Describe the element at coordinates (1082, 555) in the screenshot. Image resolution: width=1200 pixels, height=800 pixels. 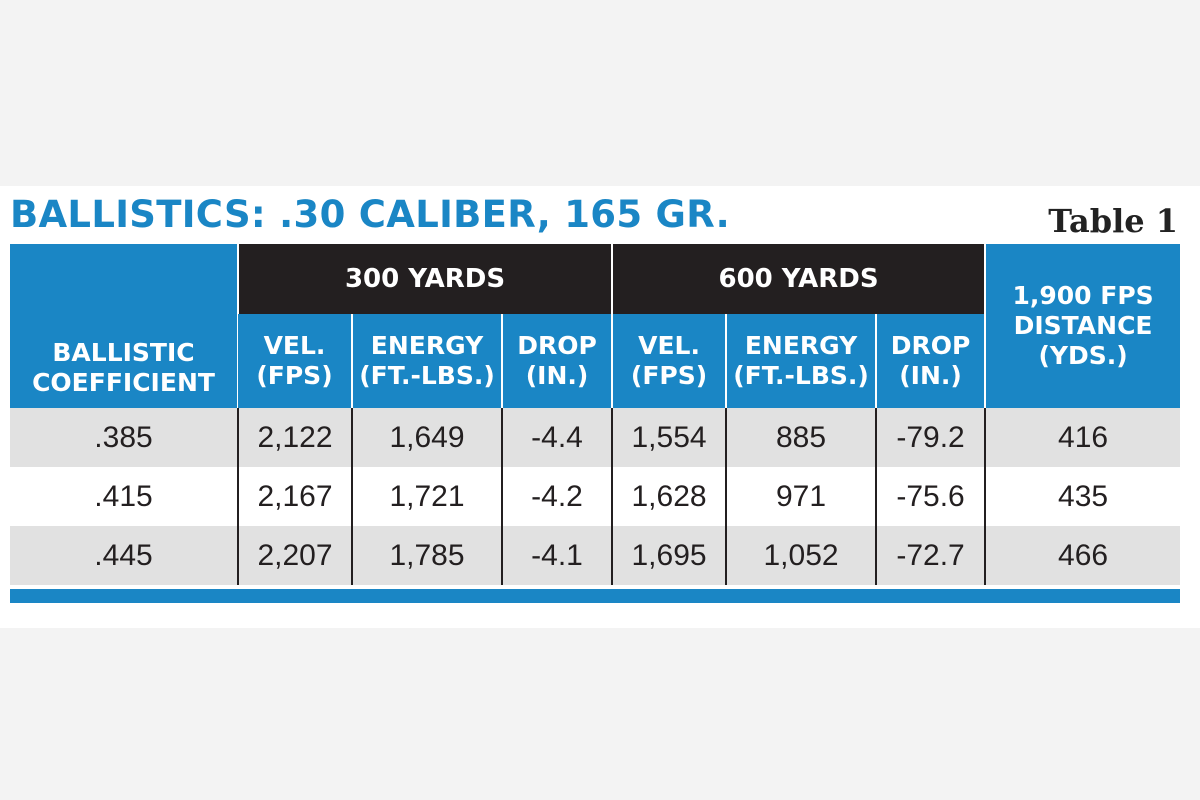
I see `cell-distance: 466` at that location.